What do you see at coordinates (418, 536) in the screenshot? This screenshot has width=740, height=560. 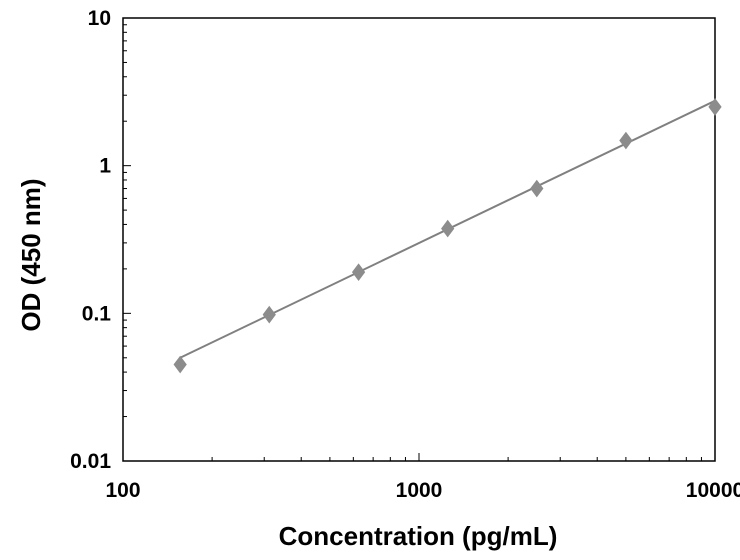 I see `x-axis-title: Concentration (pg/mL)` at bounding box center [418, 536].